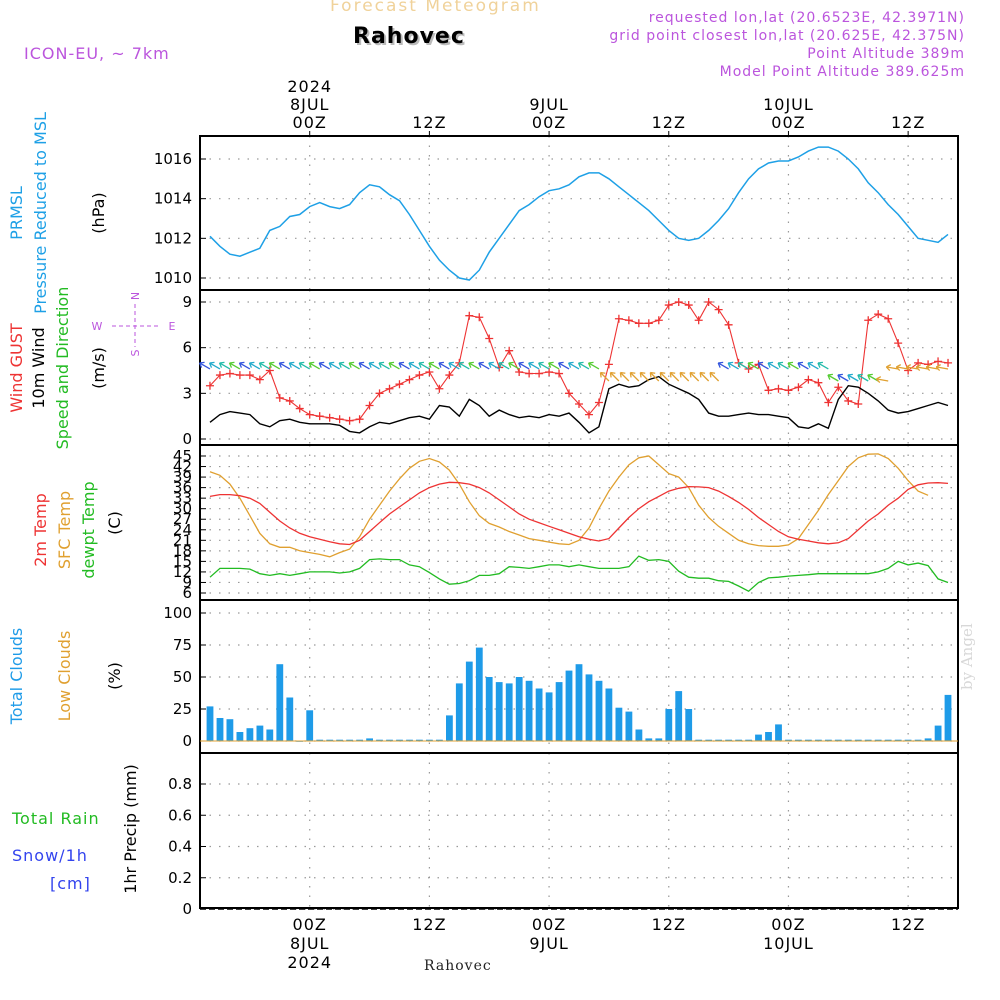  Describe the element at coordinates (579, 213) in the screenshot. I see `pressure-frame` at that location.